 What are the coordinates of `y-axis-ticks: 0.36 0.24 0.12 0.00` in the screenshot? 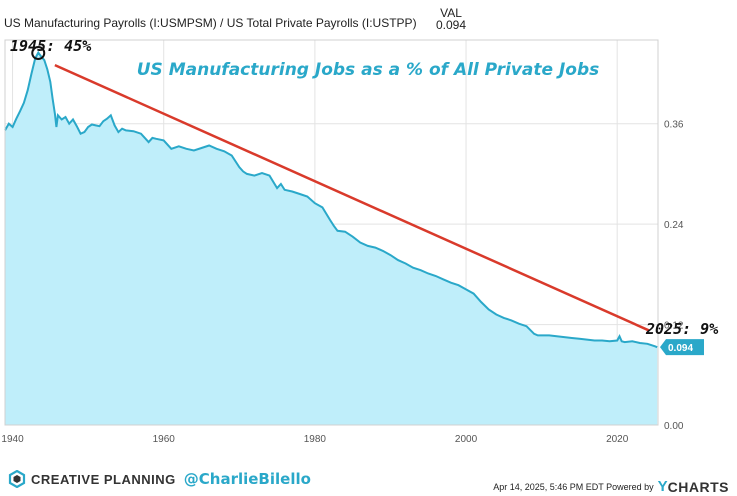 It's located at (674, 276).